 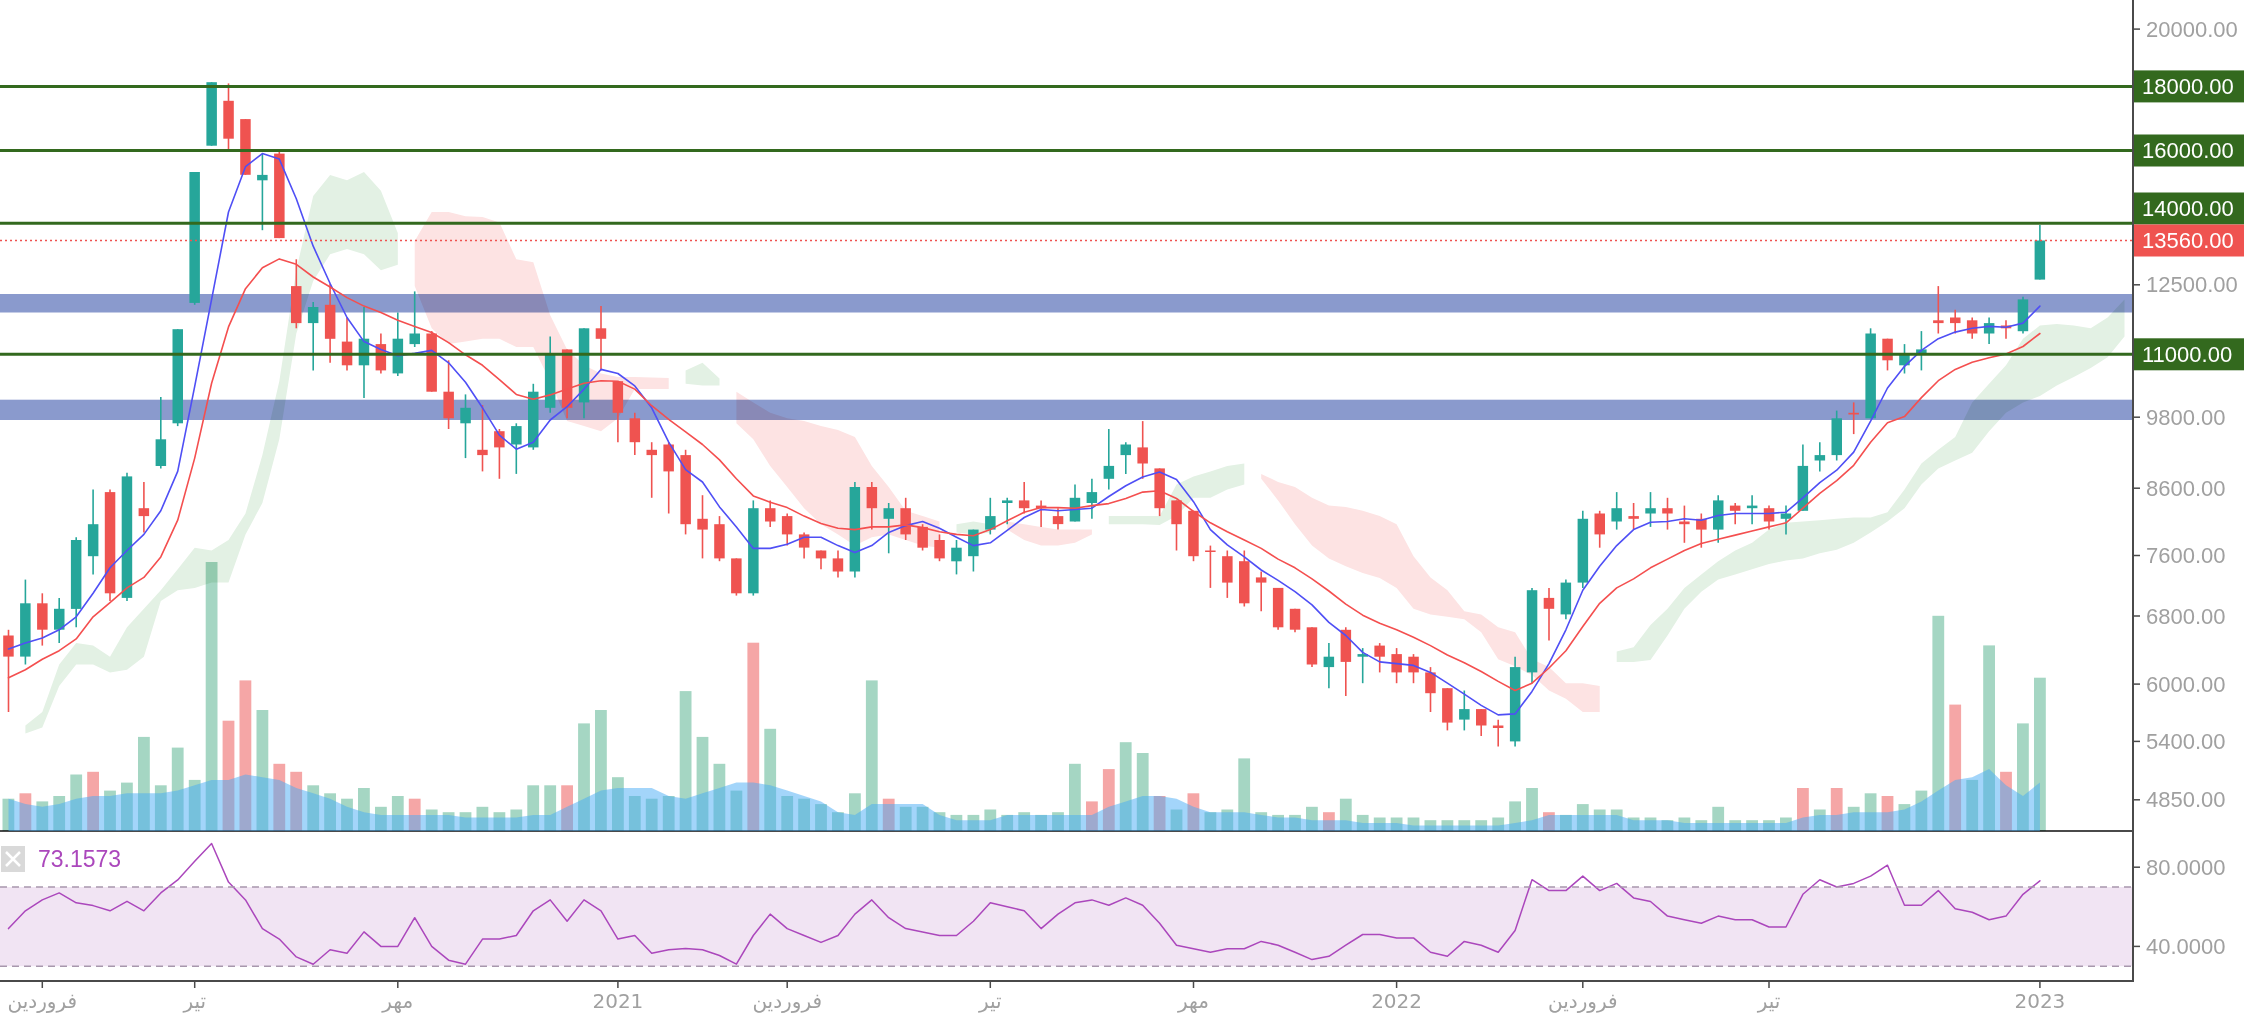 I want to click on y-tick-label: 9800.00, so click(x=2186, y=417).